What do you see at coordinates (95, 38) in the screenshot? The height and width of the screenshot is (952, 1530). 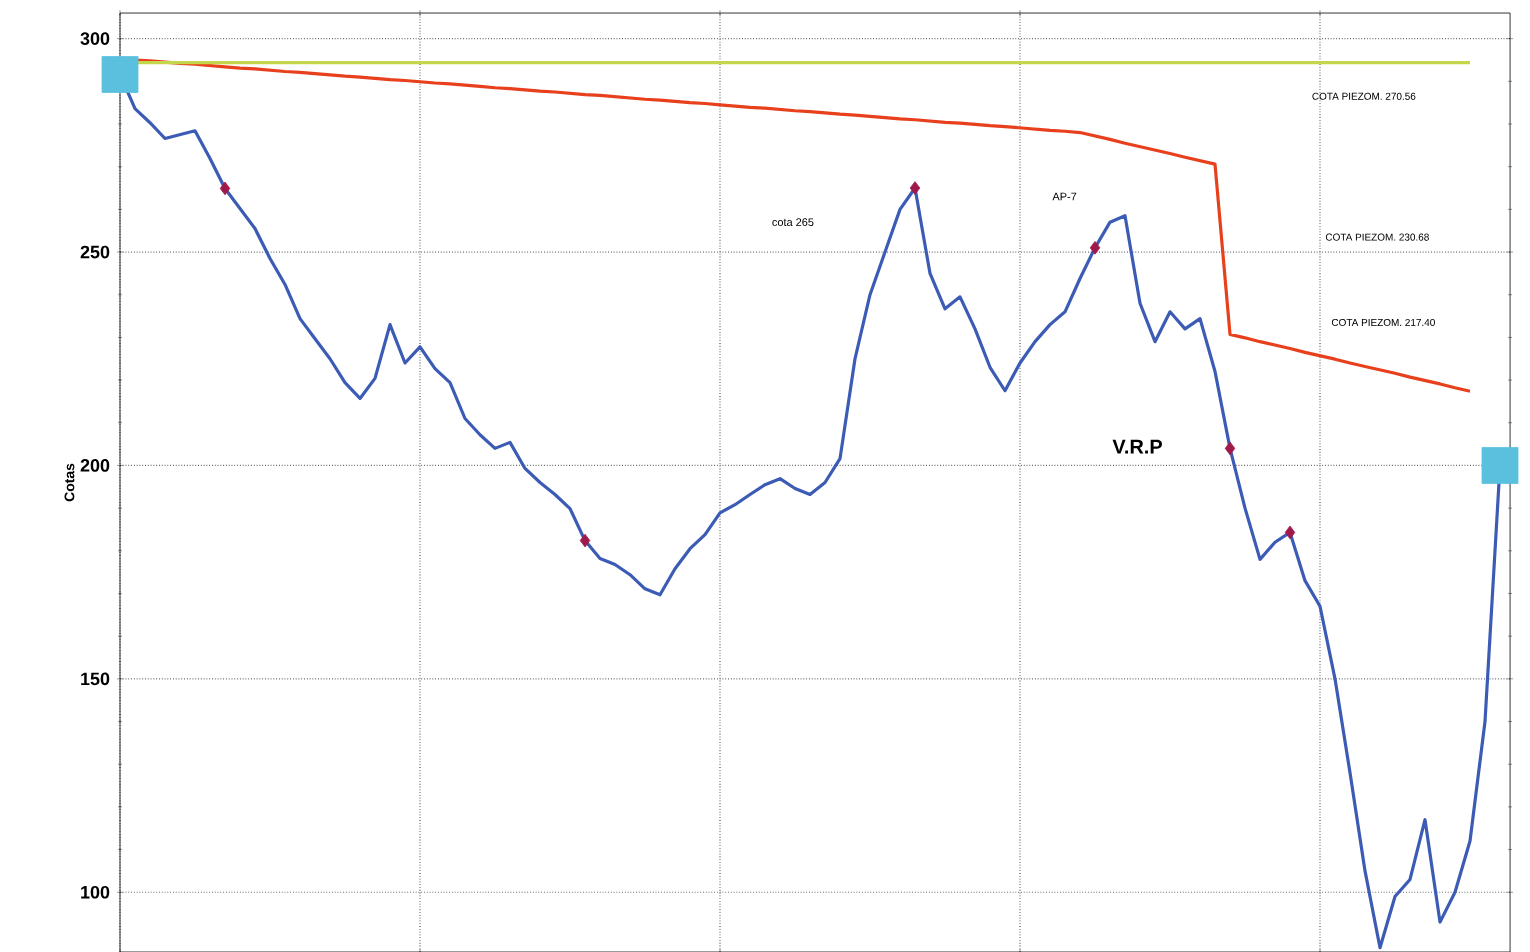 I see `y-tick-label: 300` at bounding box center [95, 38].